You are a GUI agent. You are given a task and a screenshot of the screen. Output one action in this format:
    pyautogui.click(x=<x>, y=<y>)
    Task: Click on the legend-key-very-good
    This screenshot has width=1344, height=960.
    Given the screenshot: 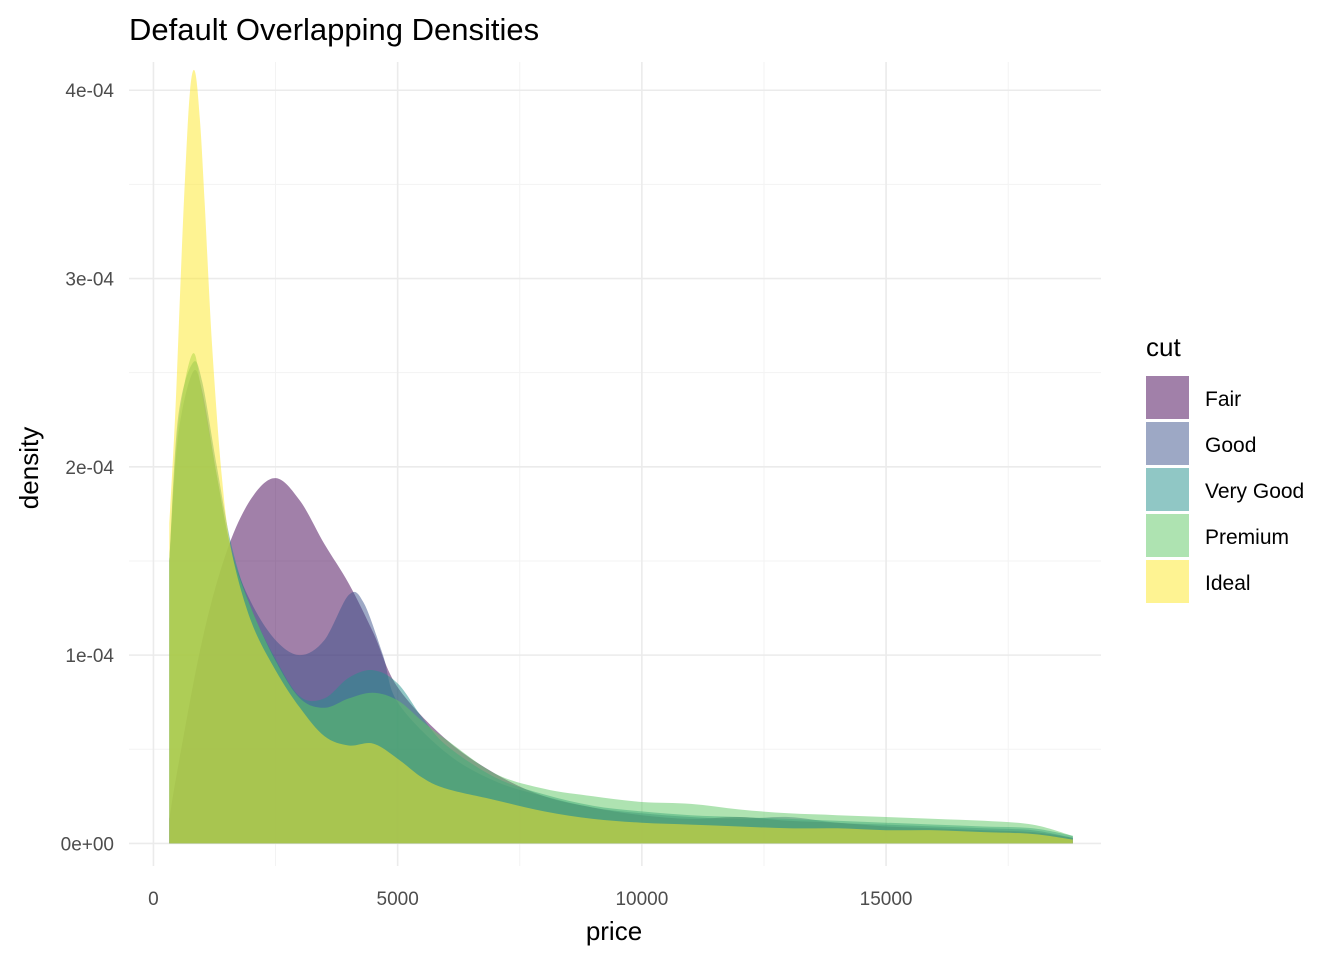 What is the action you would take?
    pyautogui.click(x=1167, y=489)
    